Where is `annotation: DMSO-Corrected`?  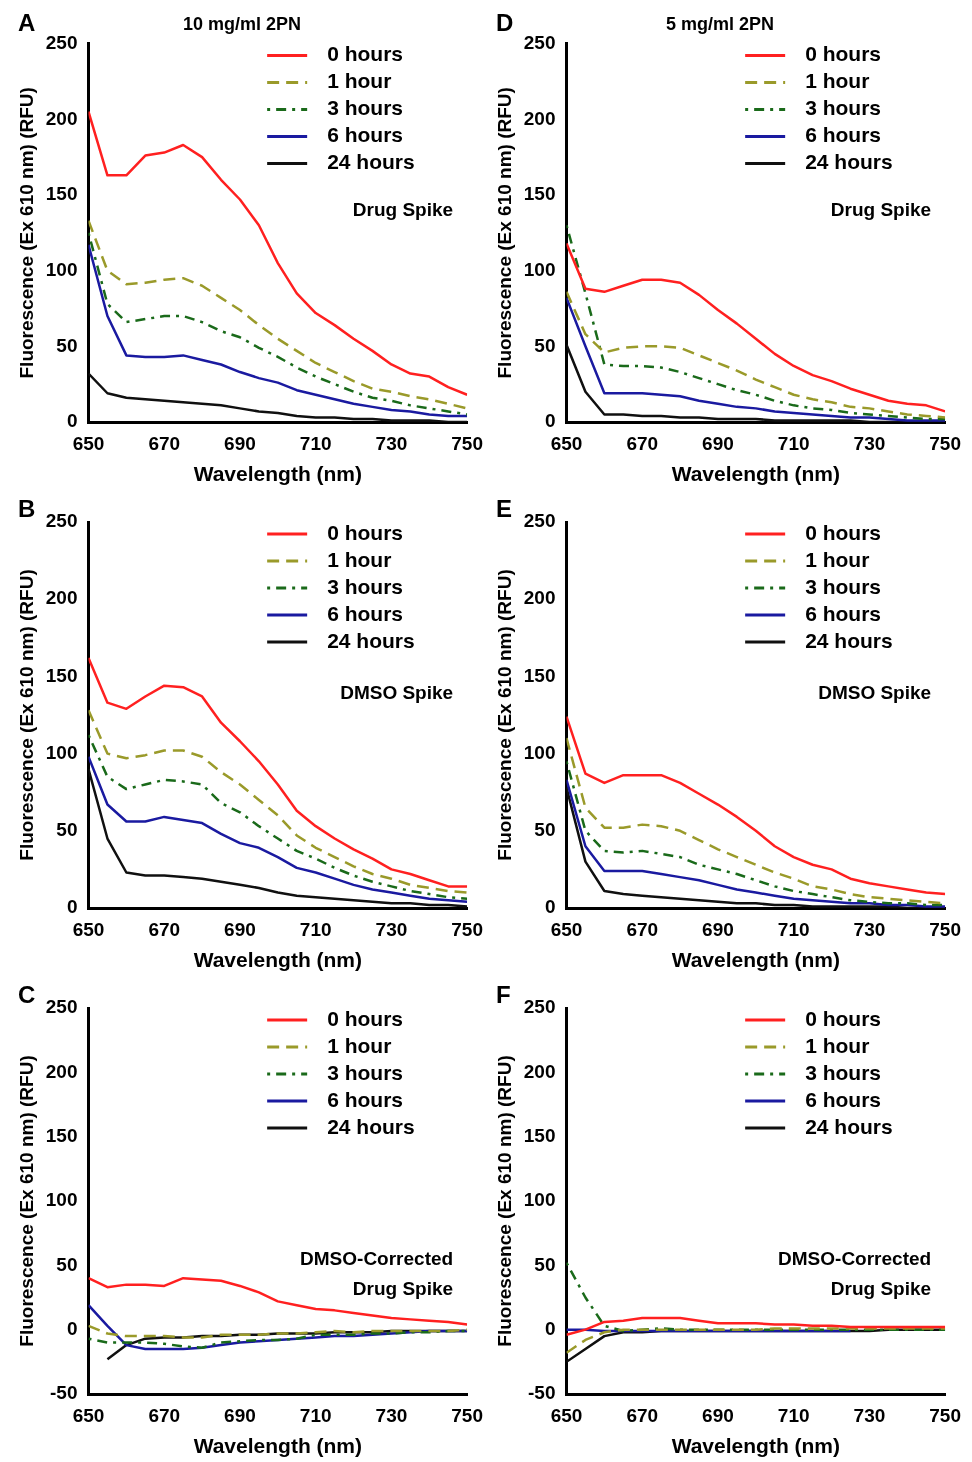 annotation: DMSO-Corrected is located at coordinates (377, 1258).